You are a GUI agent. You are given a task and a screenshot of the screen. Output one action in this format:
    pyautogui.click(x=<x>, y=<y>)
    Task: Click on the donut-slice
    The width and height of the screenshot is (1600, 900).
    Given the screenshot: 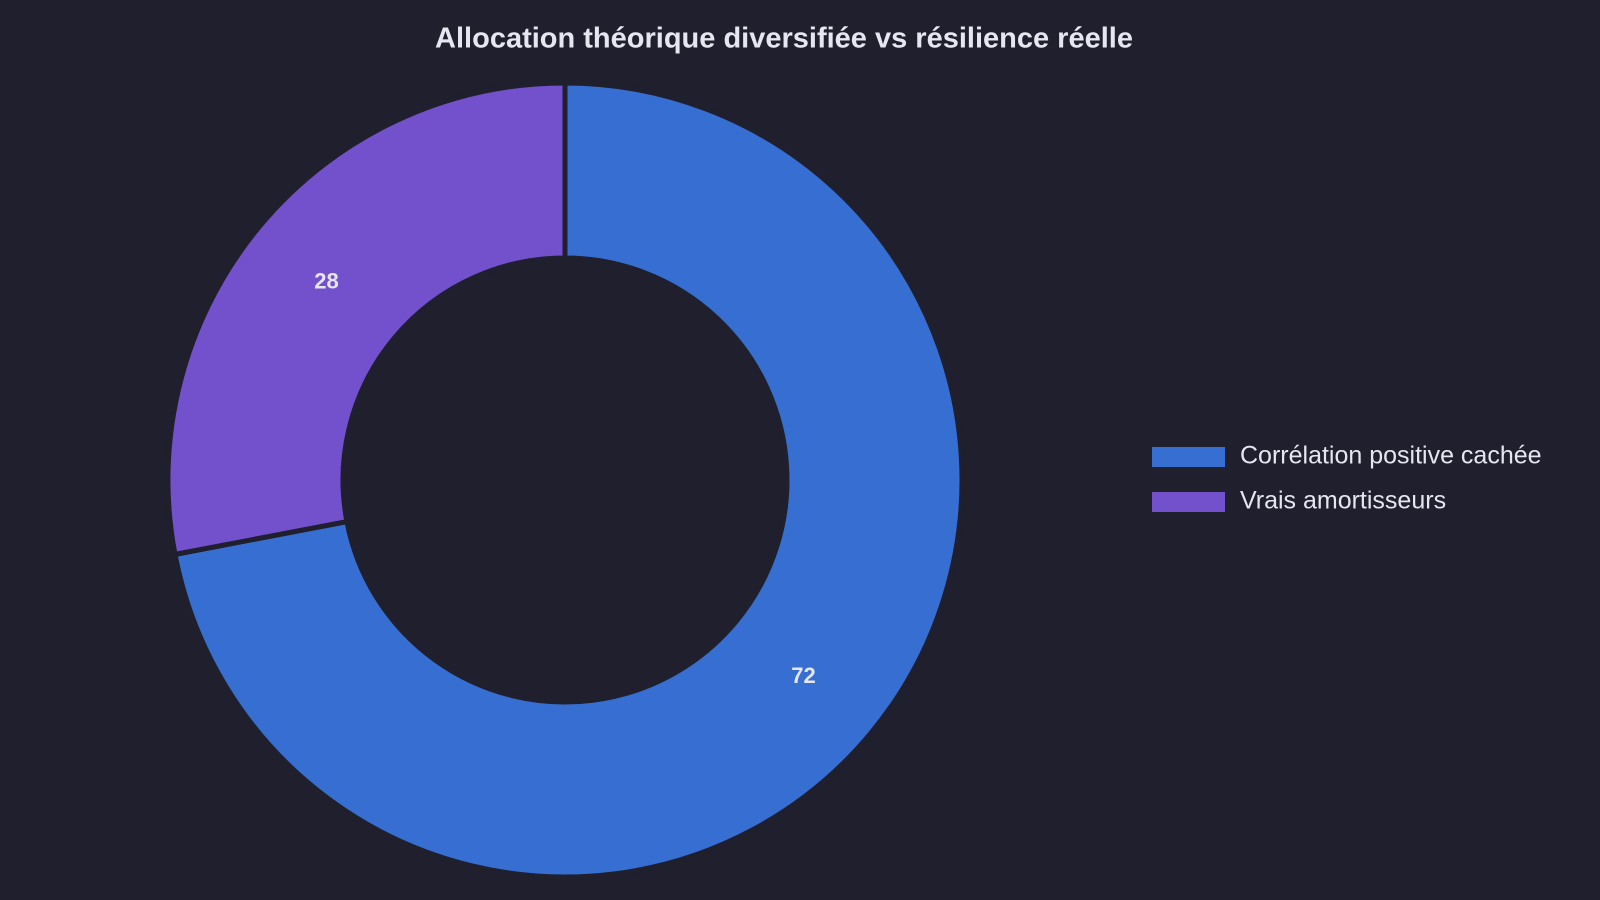 What is the action you would take?
    pyautogui.click(x=366, y=319)
    